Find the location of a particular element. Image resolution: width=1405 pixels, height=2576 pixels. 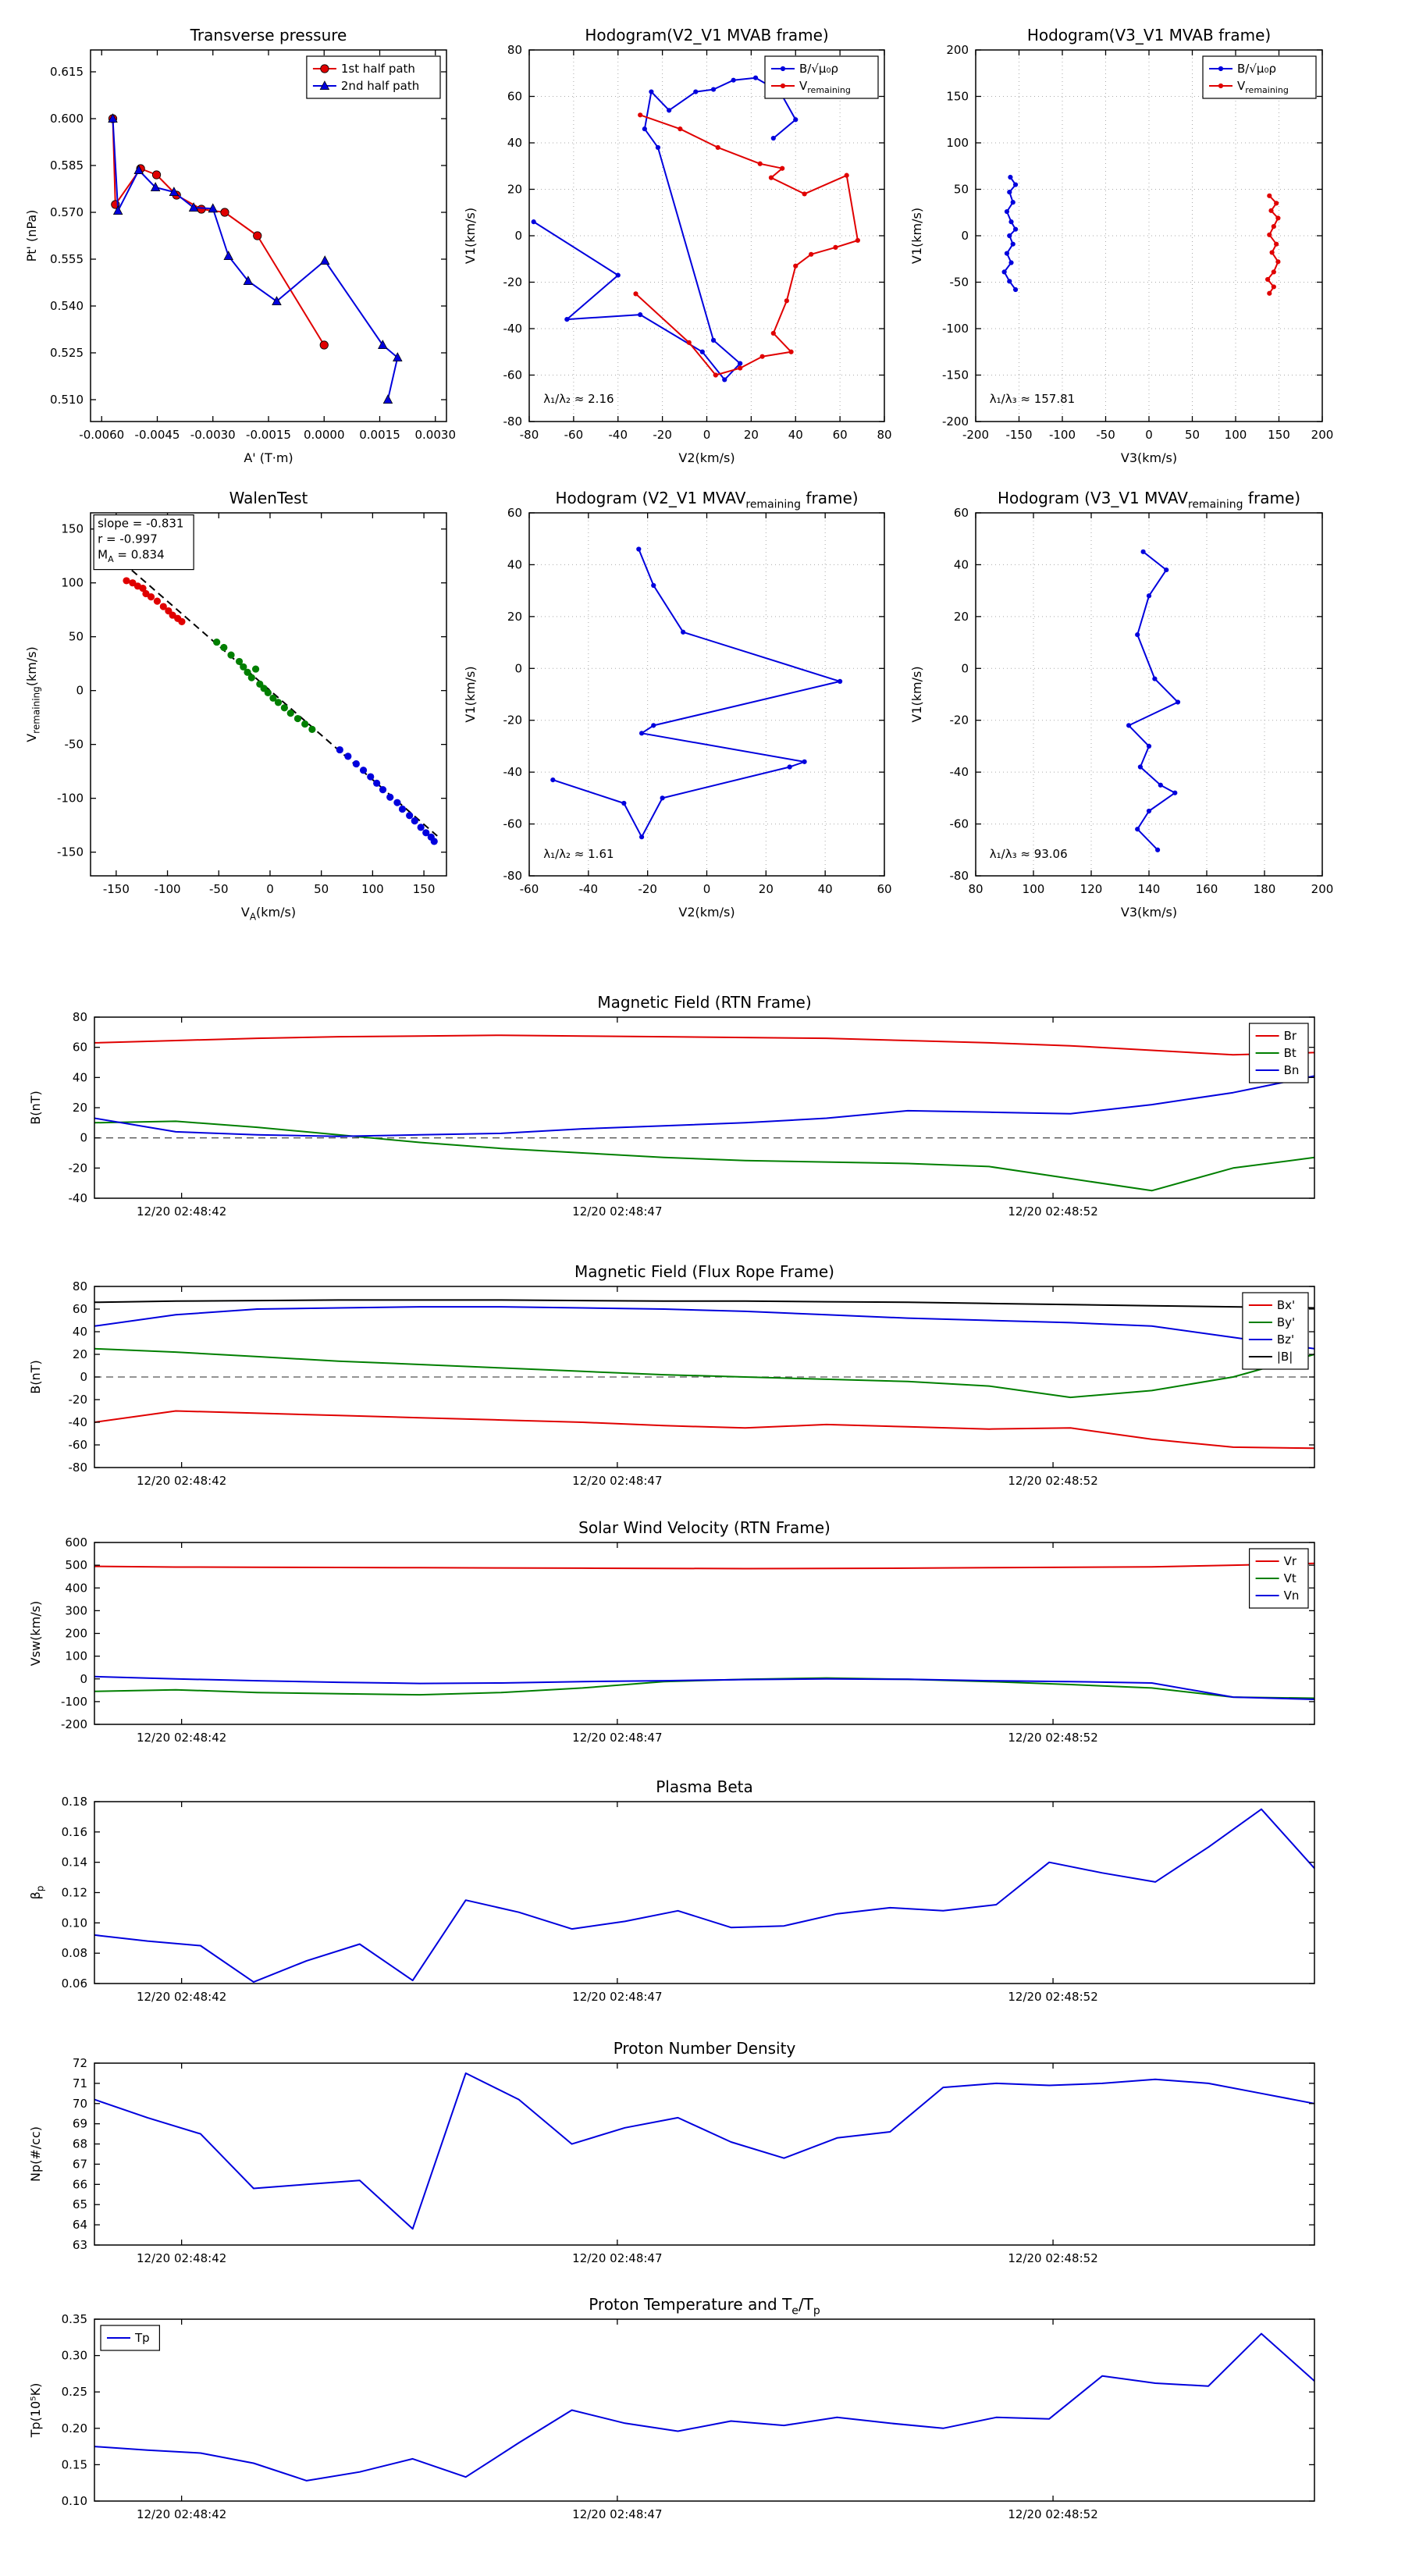

y-tick-label: 66 is located at coordinates (80, 2184).